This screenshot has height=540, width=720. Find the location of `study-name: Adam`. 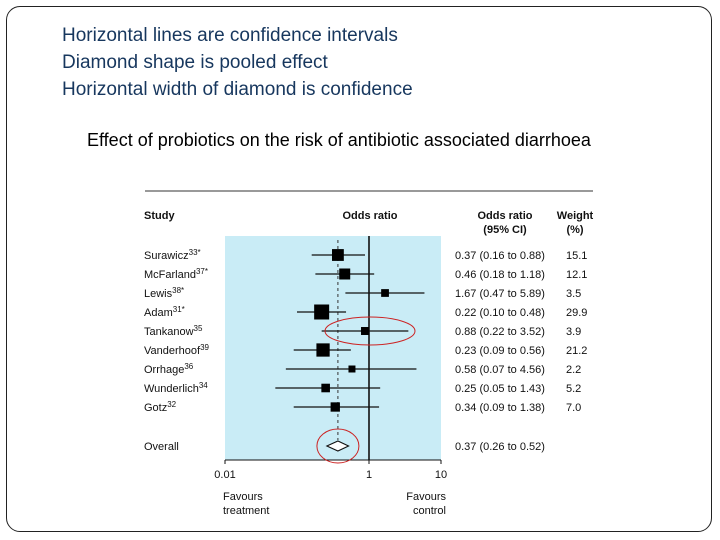

study-name: Adam is located at coordinates (158, 313).